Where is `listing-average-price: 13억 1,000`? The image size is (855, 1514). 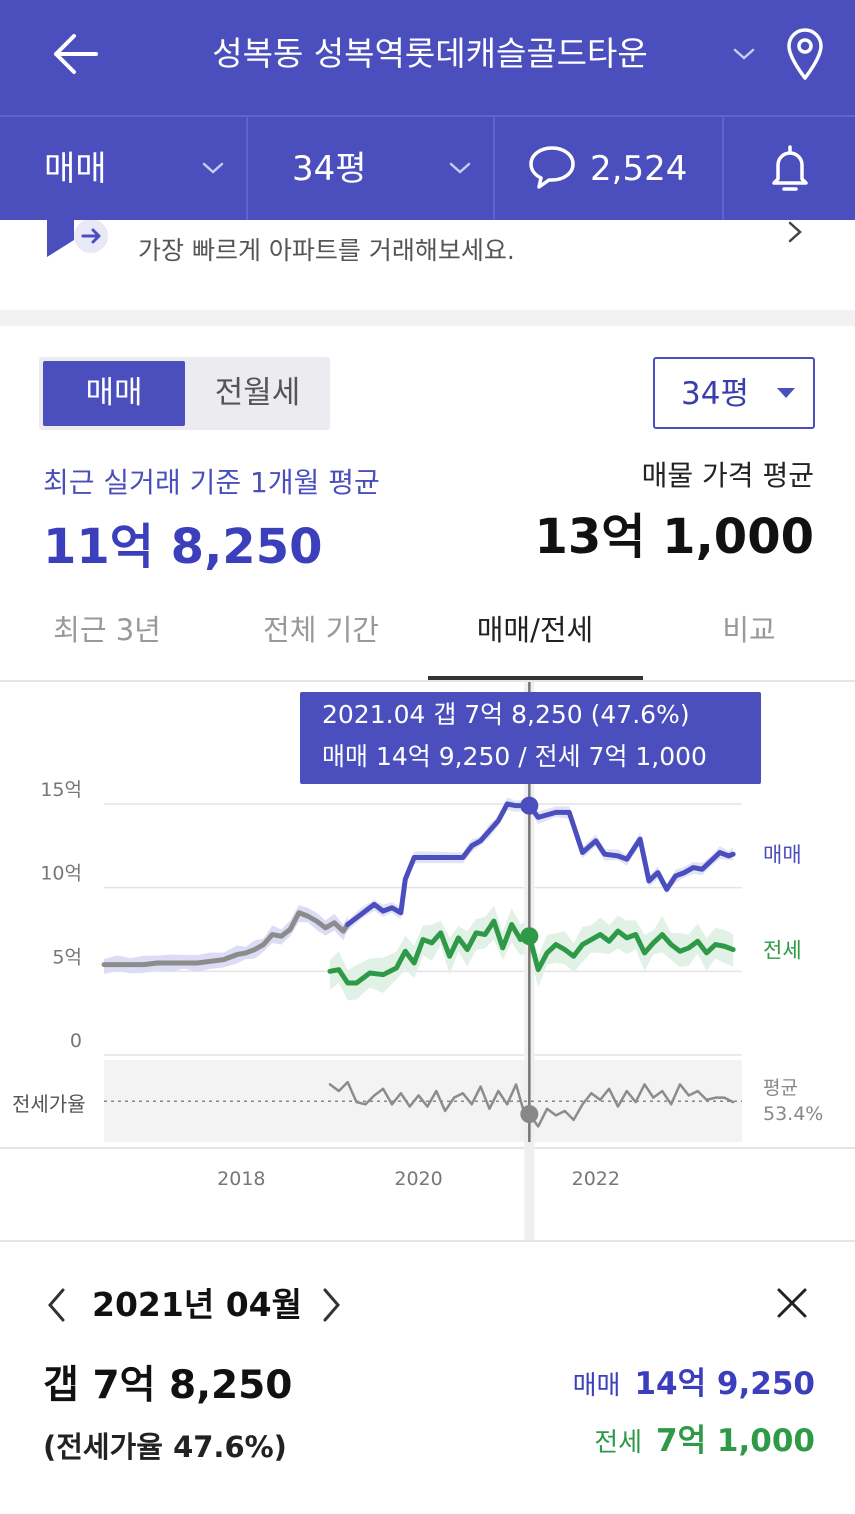
listing-average-price: 13억 1,000 is located at coordinates (674, 537).